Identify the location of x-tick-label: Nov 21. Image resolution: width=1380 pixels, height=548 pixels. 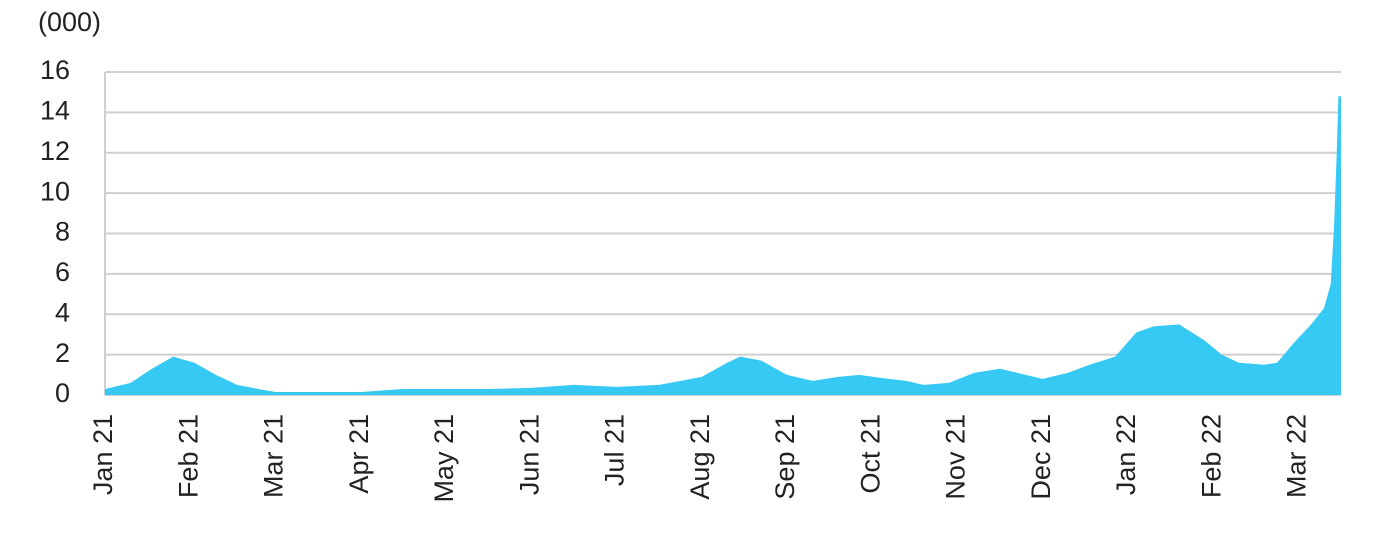
(956, 457).